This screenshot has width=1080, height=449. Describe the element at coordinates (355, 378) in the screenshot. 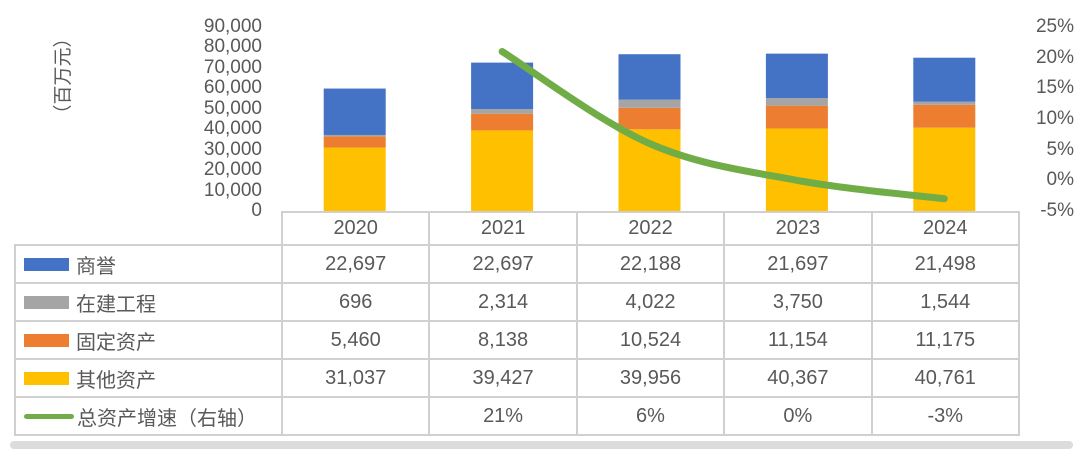

I see `value-cell: 31,037` at that location.